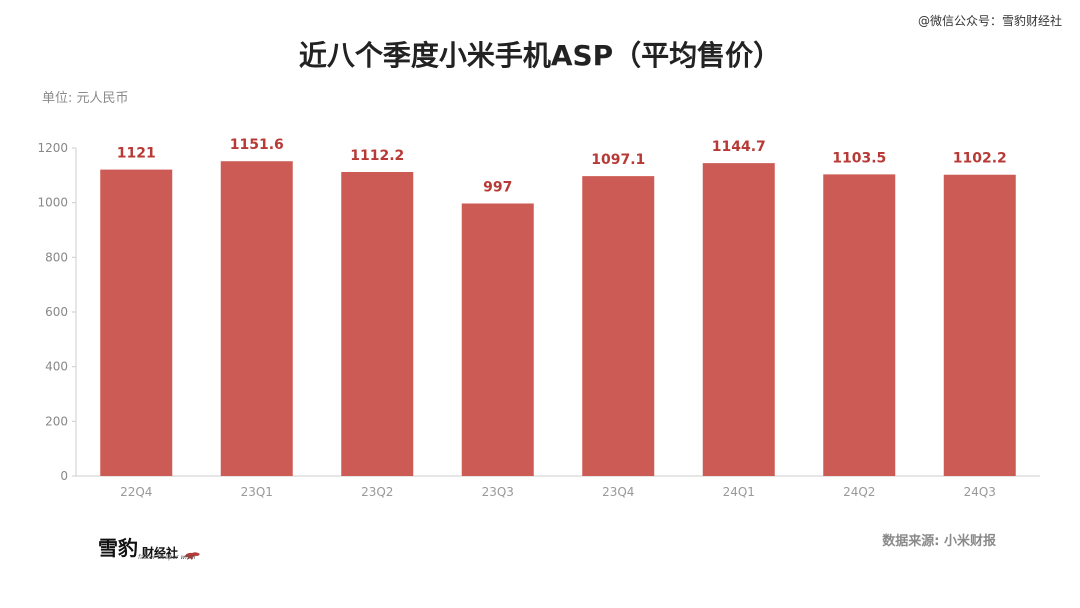 The width and height of the screenshot is (1080, 608). I want to click on x-tick-label: 23Q4, so click(618, 492).